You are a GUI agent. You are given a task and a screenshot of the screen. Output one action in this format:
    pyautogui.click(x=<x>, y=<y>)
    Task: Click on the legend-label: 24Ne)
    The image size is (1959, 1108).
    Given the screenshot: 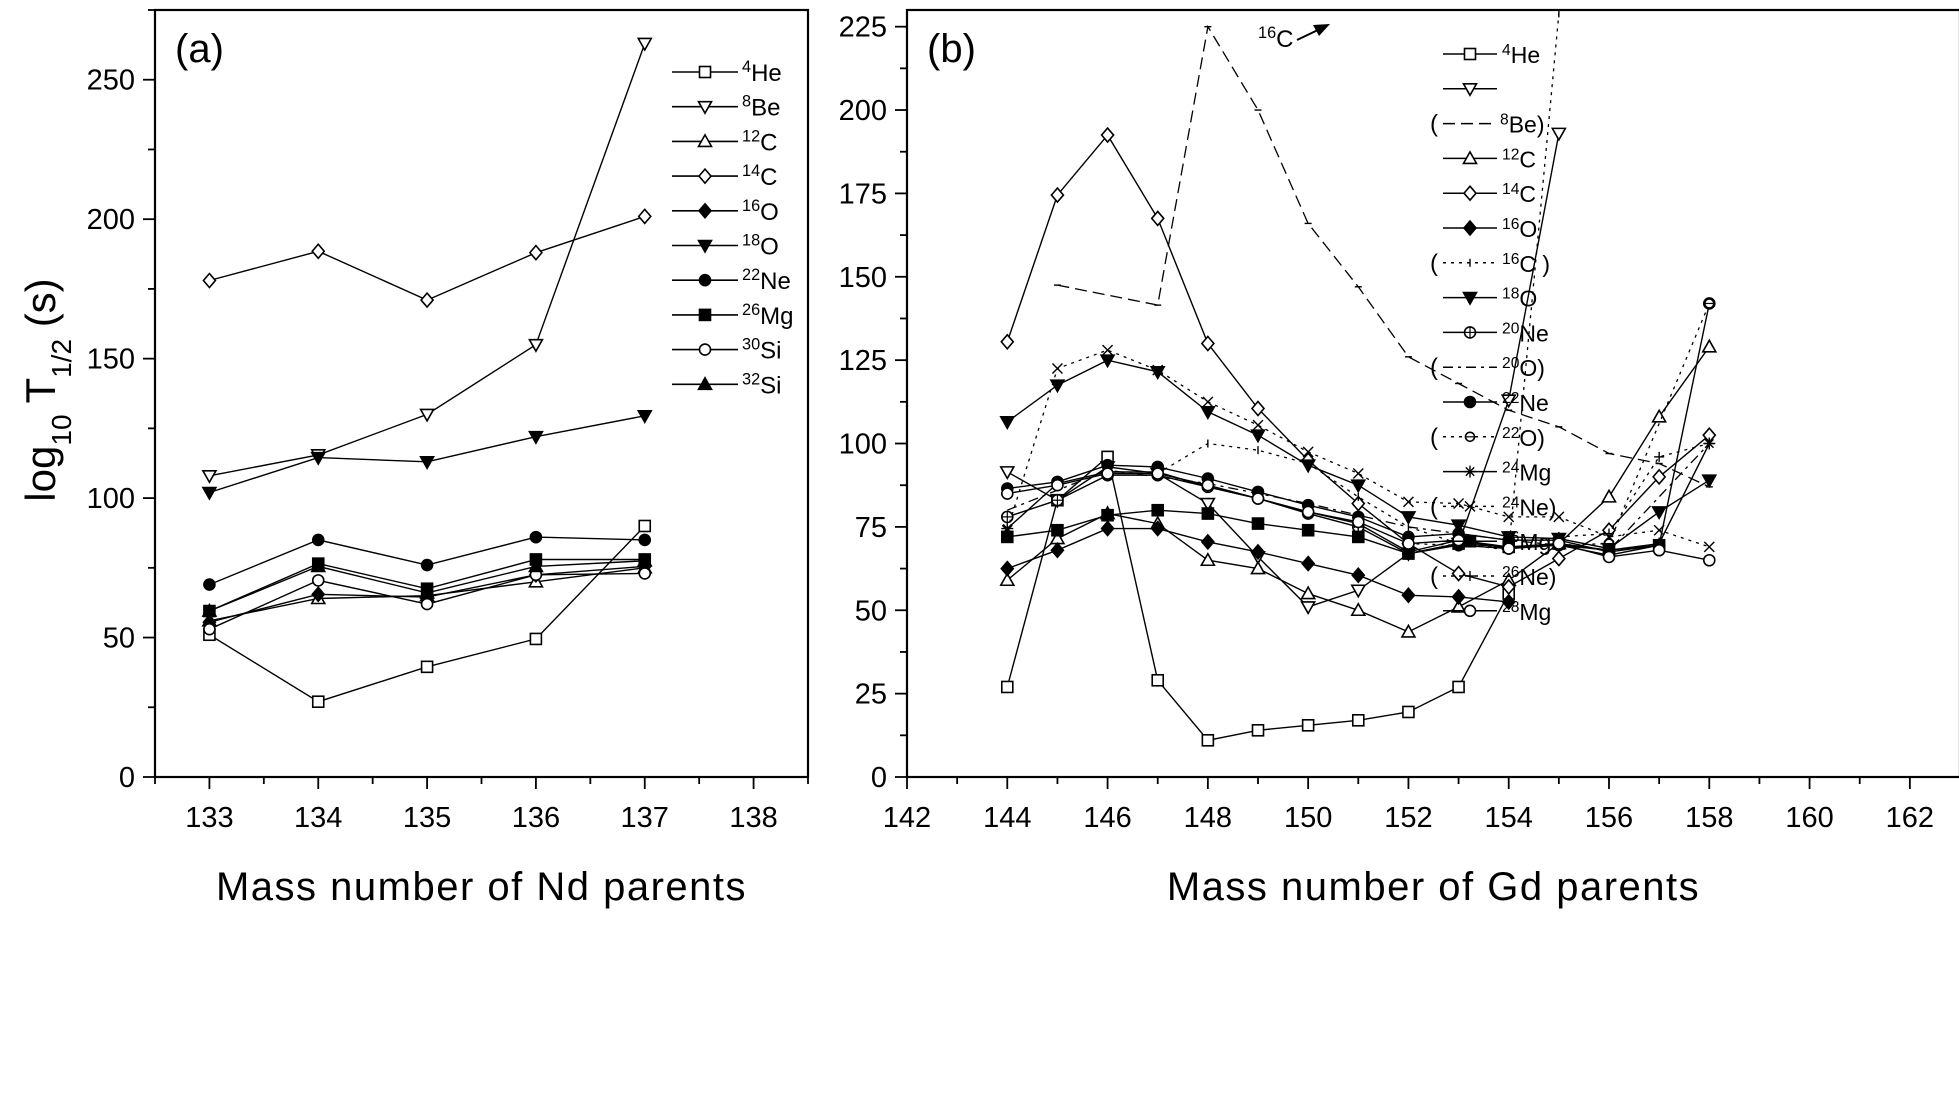 What is the action you would take?
    pyautogui.click(x=1529, y=507)
    